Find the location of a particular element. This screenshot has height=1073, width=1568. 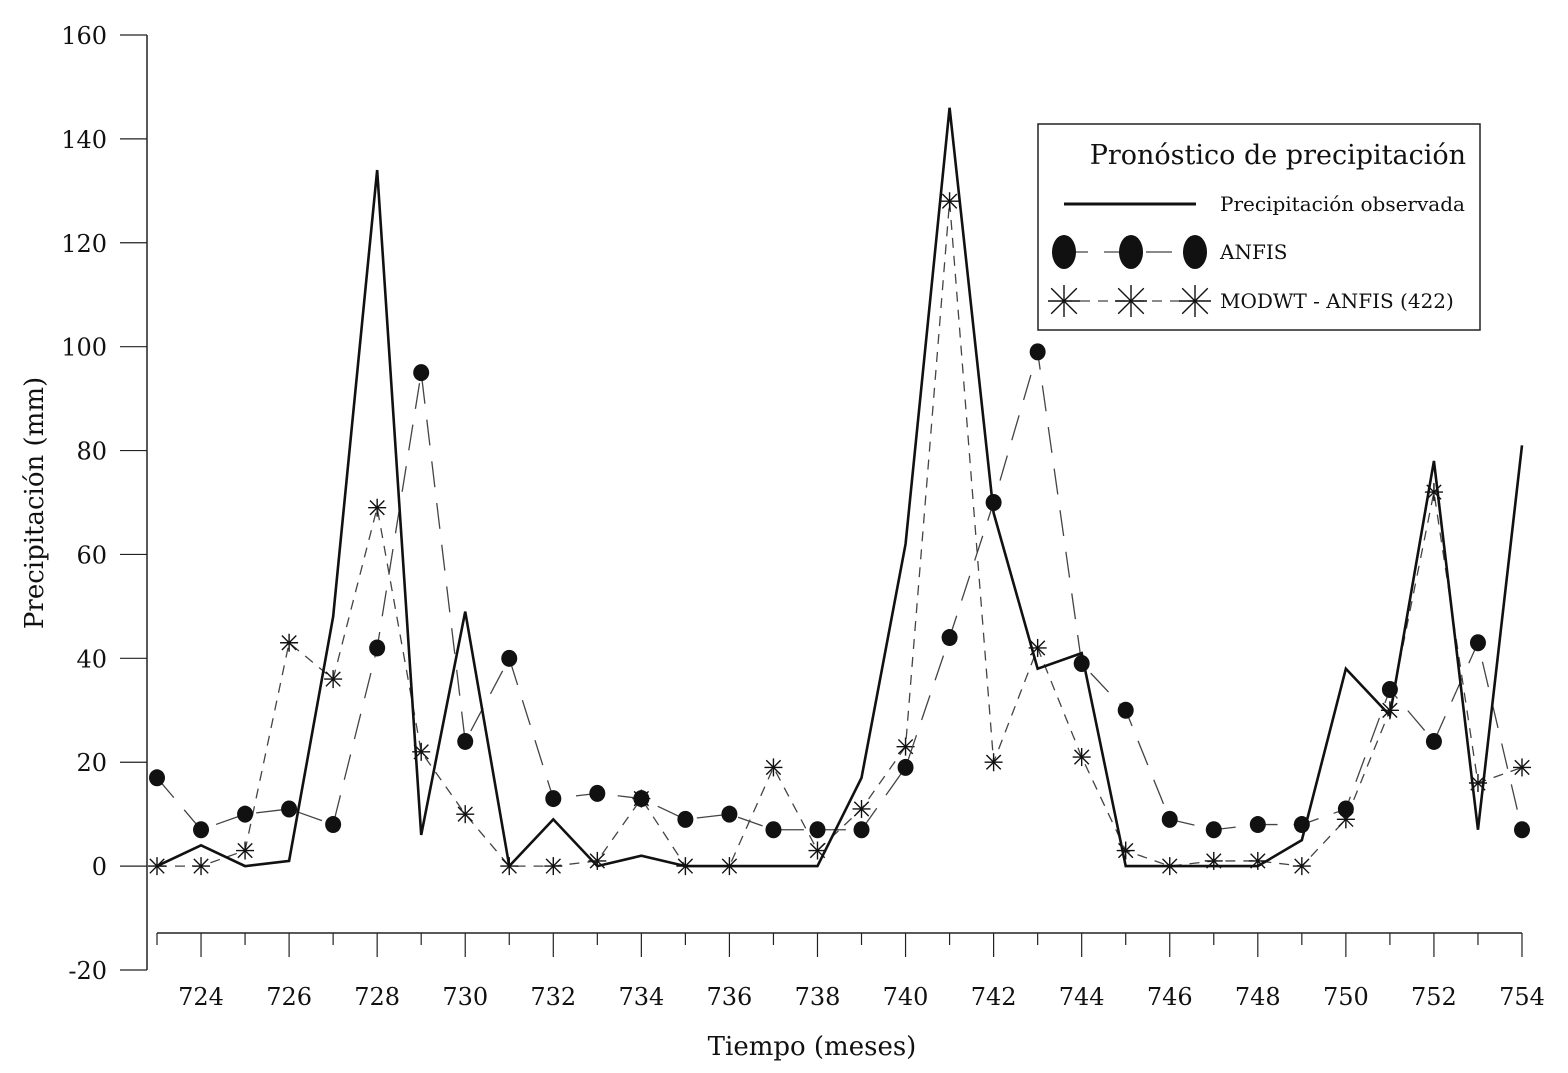

x-tick-label: 742 is located at coordinates (994, 997).